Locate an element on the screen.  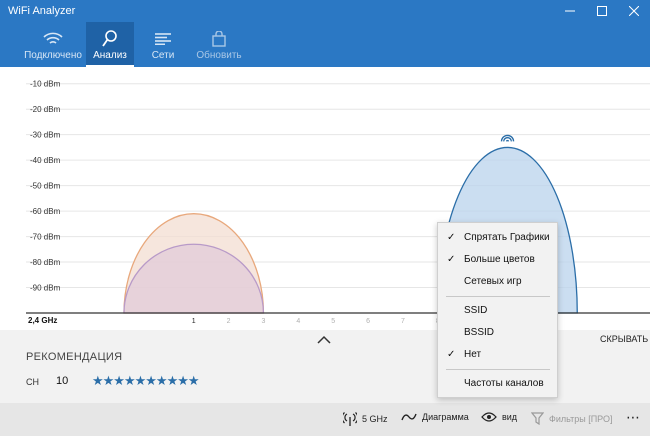
minimize-button is located at coordinates (570, 11).